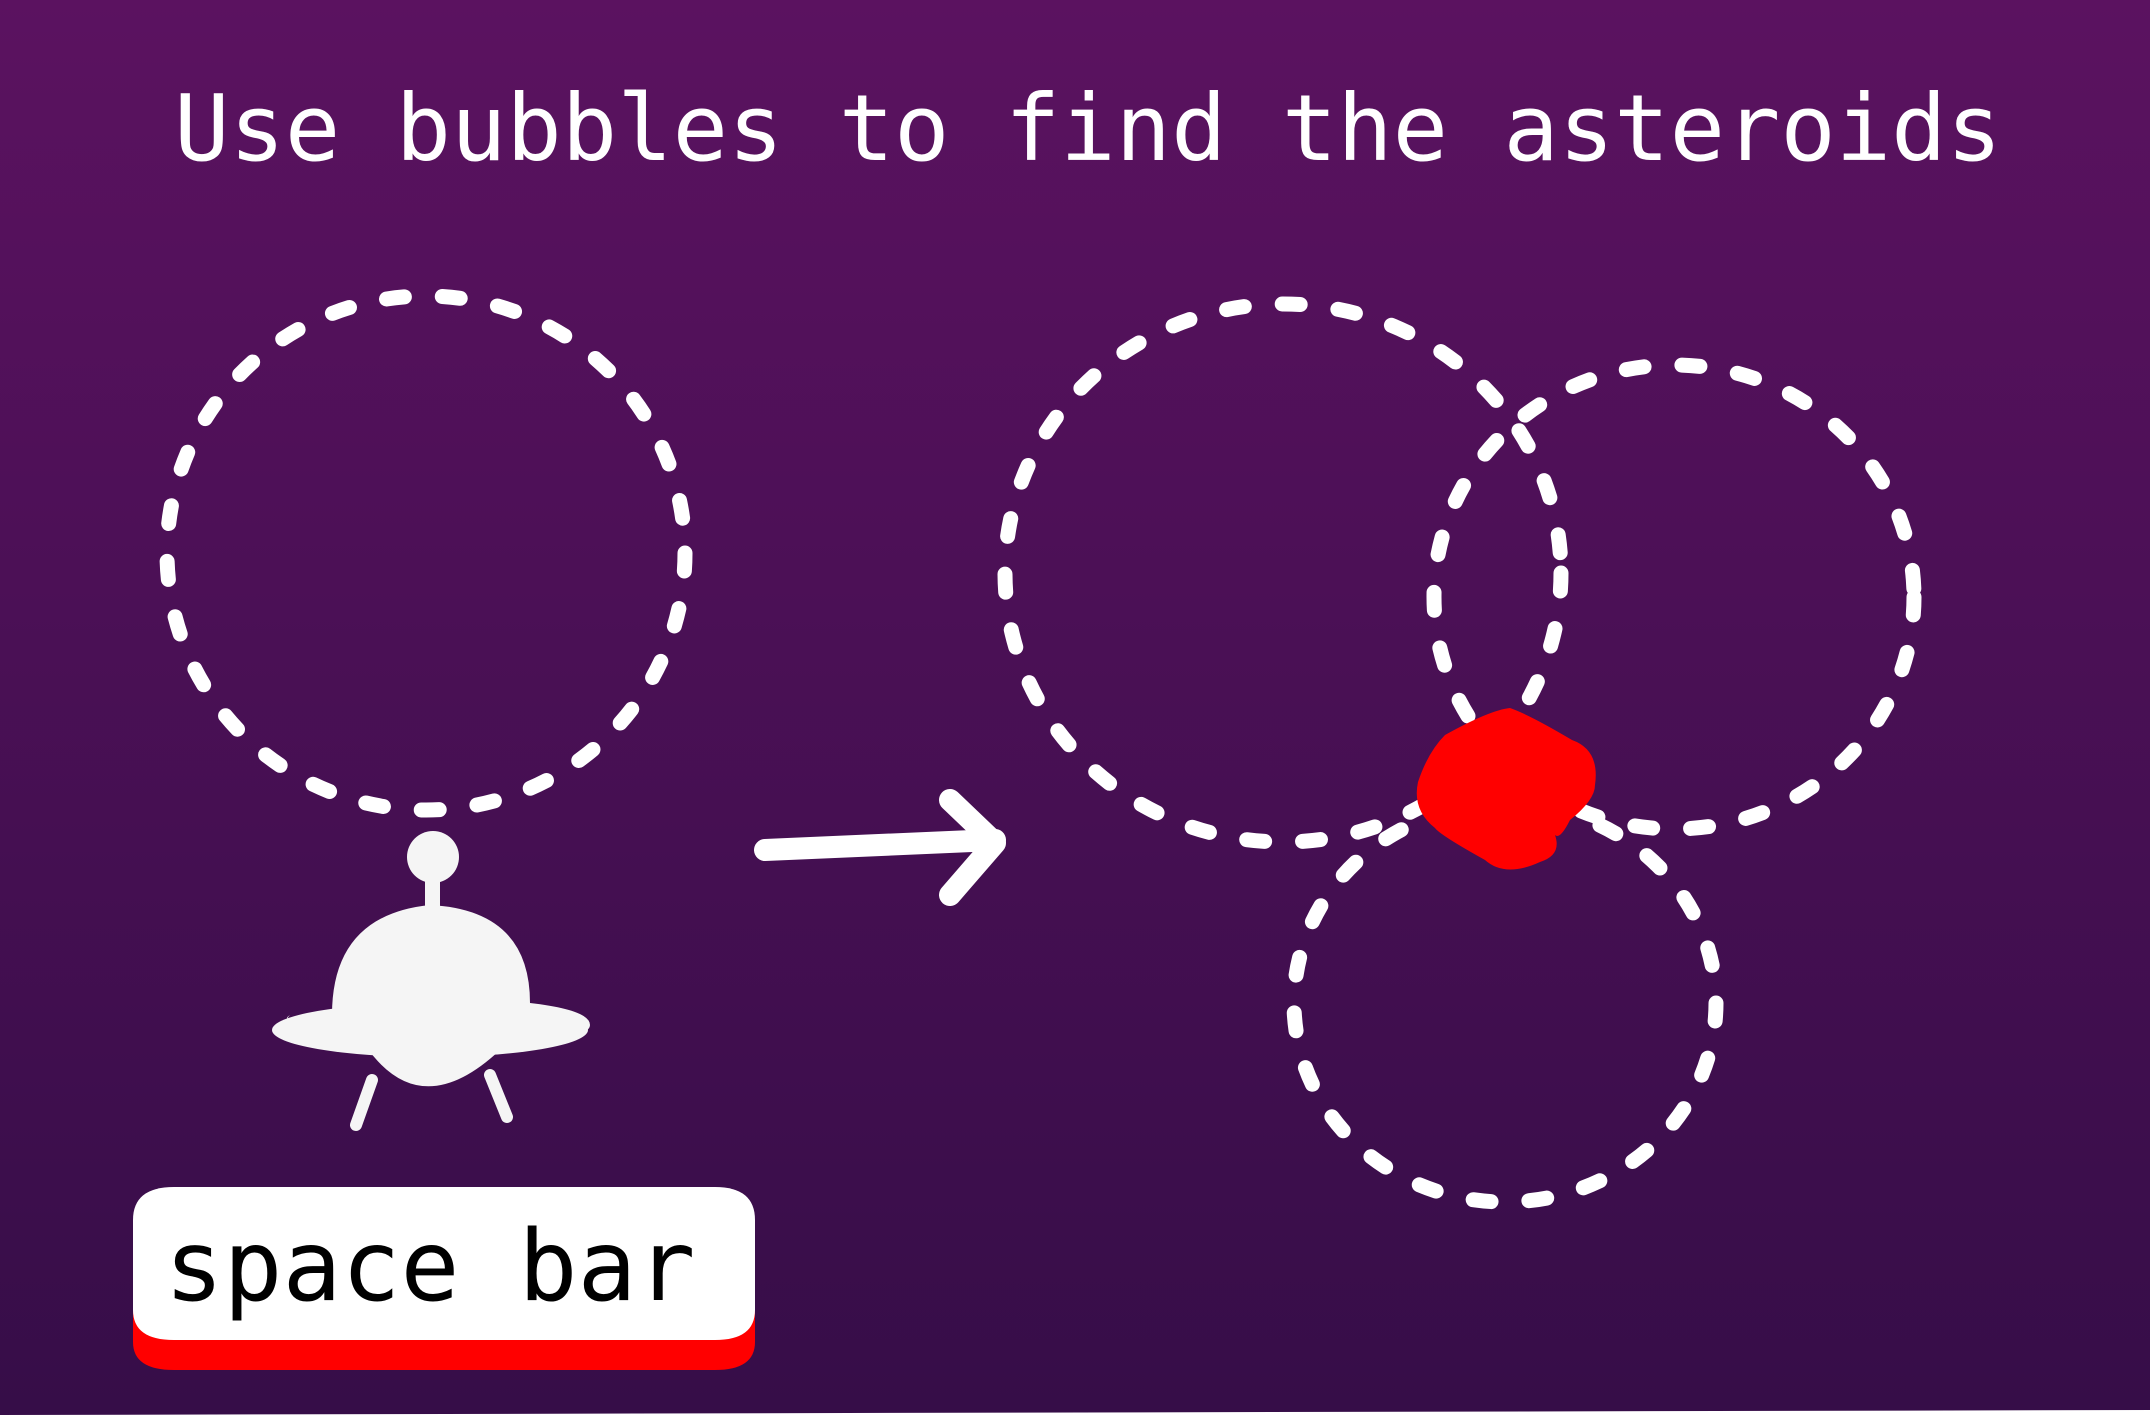 The width and height of the screenshot is (2150, 1415). What do you see at coordinates (880, 847) in the screenshot?
I see `arrow-right-icon` at bounding box center [880, 847].